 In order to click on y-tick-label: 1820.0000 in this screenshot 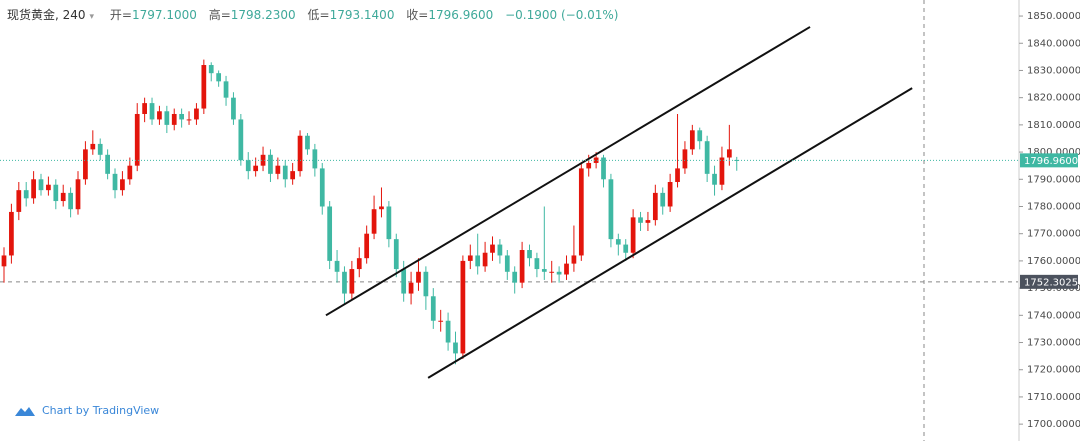, I will do `click(1053, 98)`.